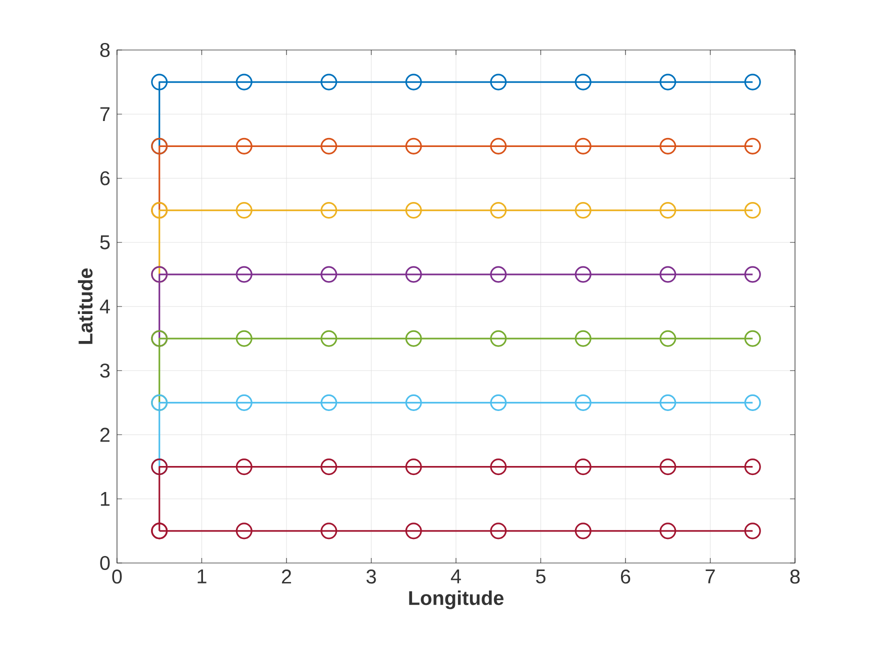  I want to click on x-tick-label: 0, so click(117, 577).